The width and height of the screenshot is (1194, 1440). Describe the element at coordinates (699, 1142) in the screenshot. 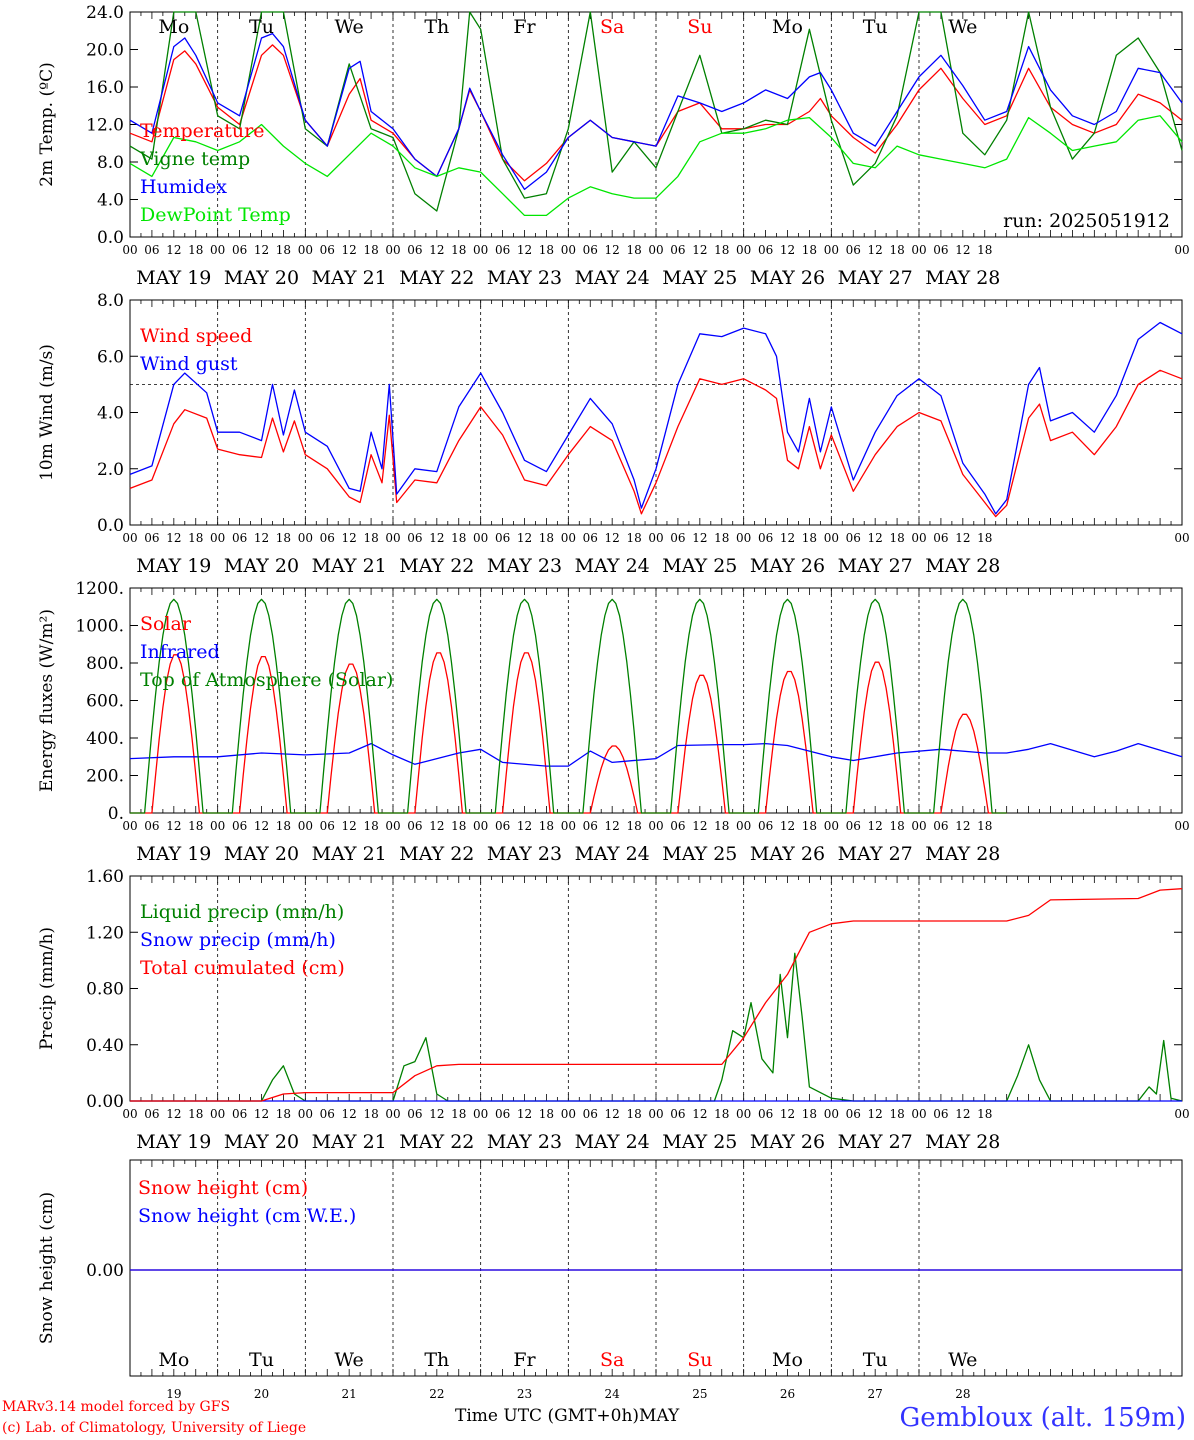

I see `date-label: MAY 25` at that location.